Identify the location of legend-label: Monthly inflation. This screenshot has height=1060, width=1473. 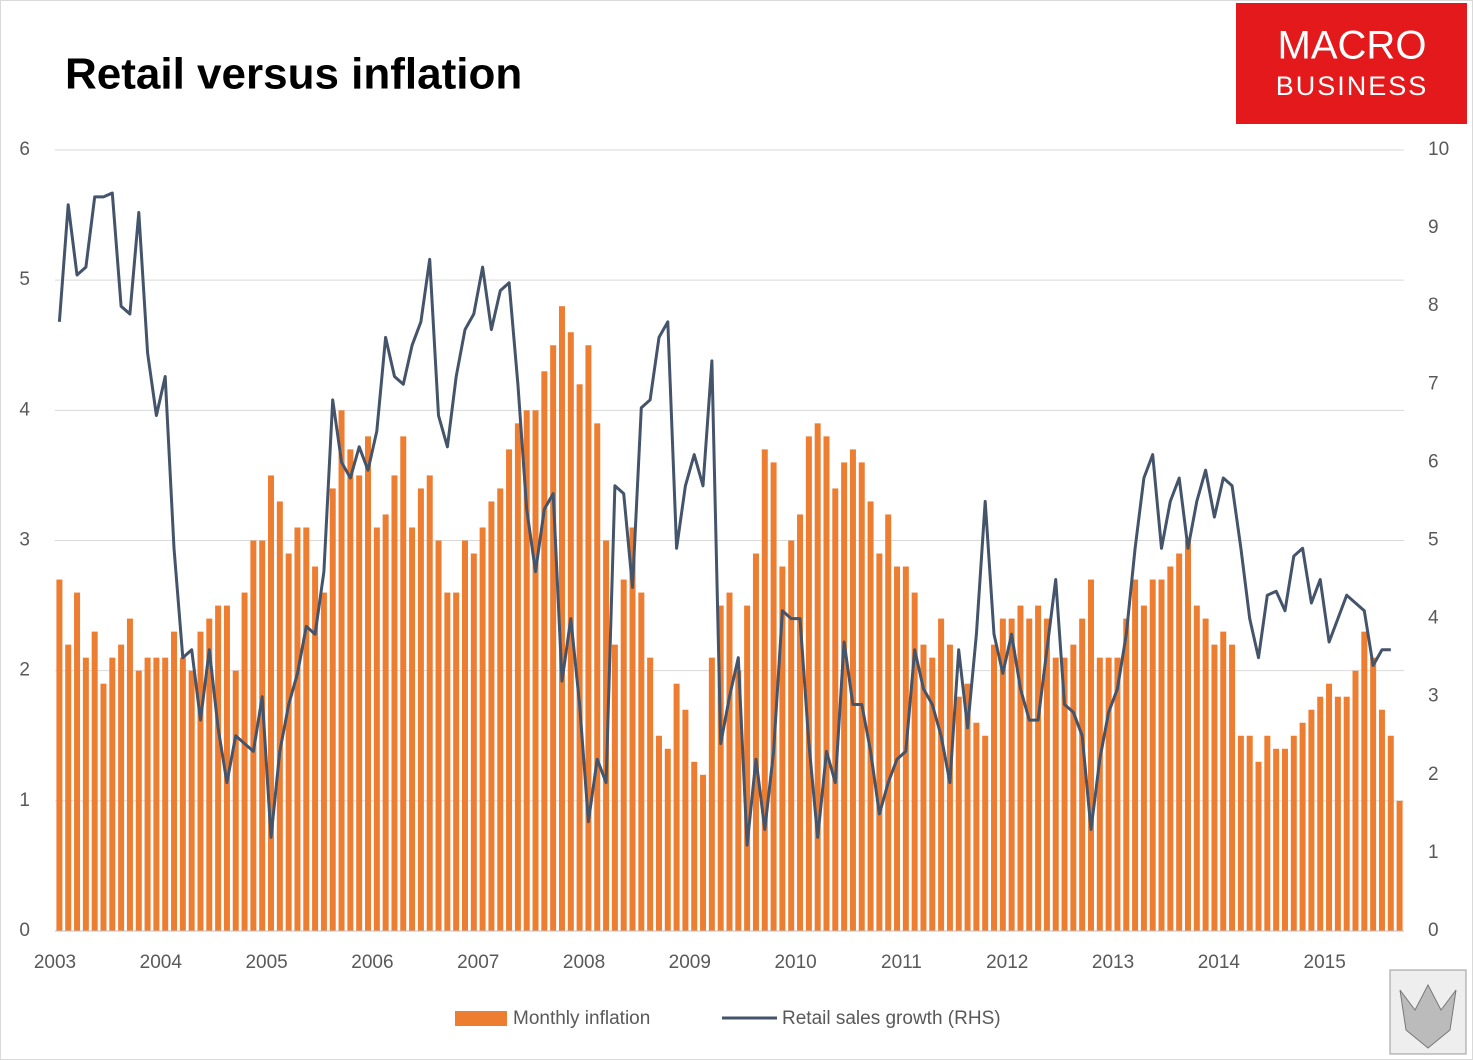
(581, 1018).